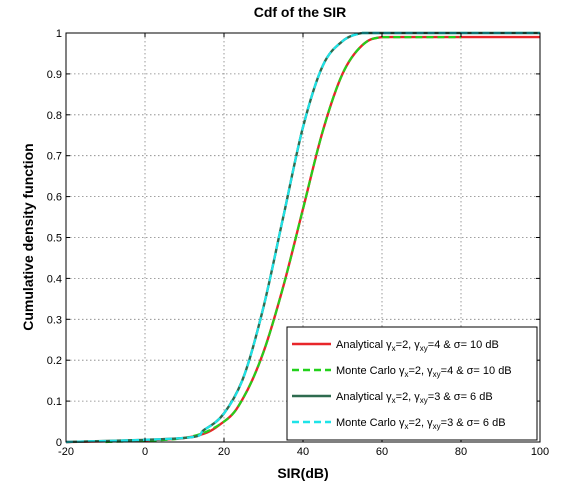 This screenshot has height=488, width=561. I want to click on chart-title: Cdf of the SIR, so click(300, 12).